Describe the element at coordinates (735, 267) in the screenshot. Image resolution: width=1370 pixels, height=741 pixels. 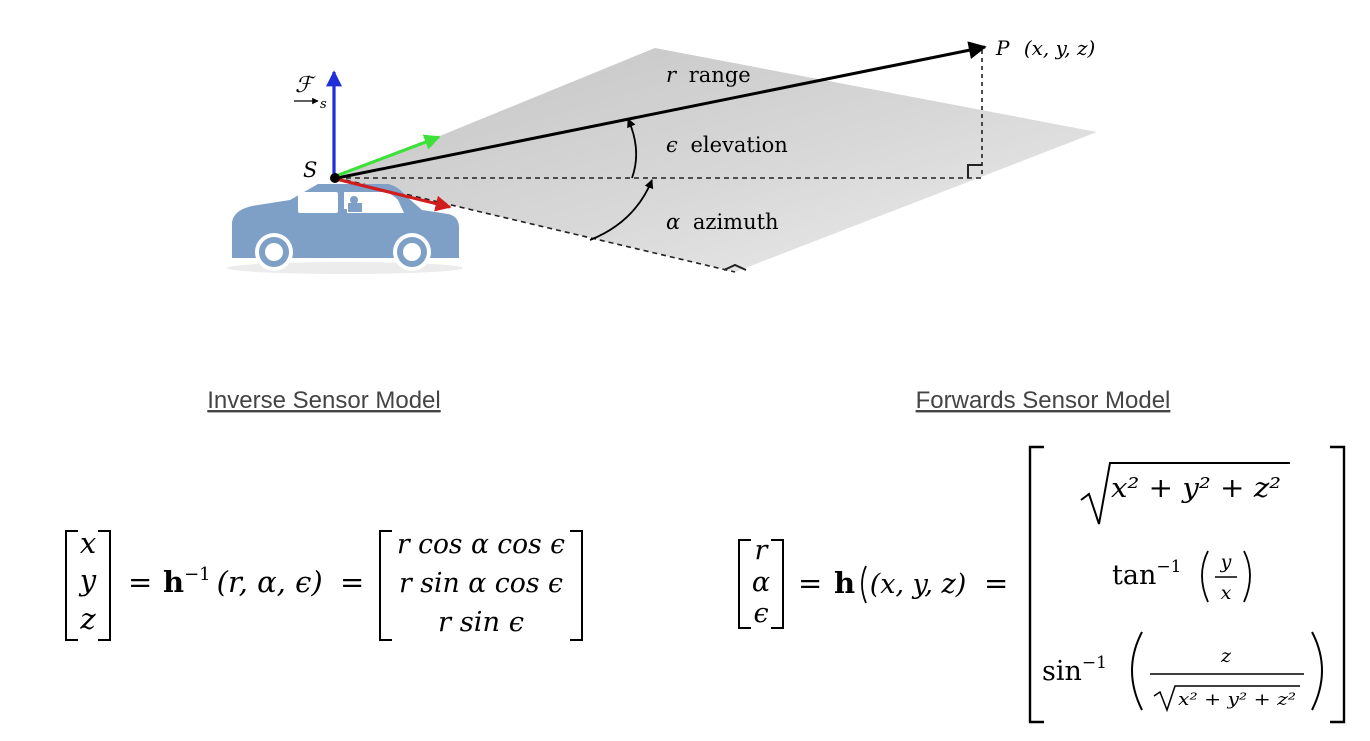
I see `plane-corner-marker` at that location.